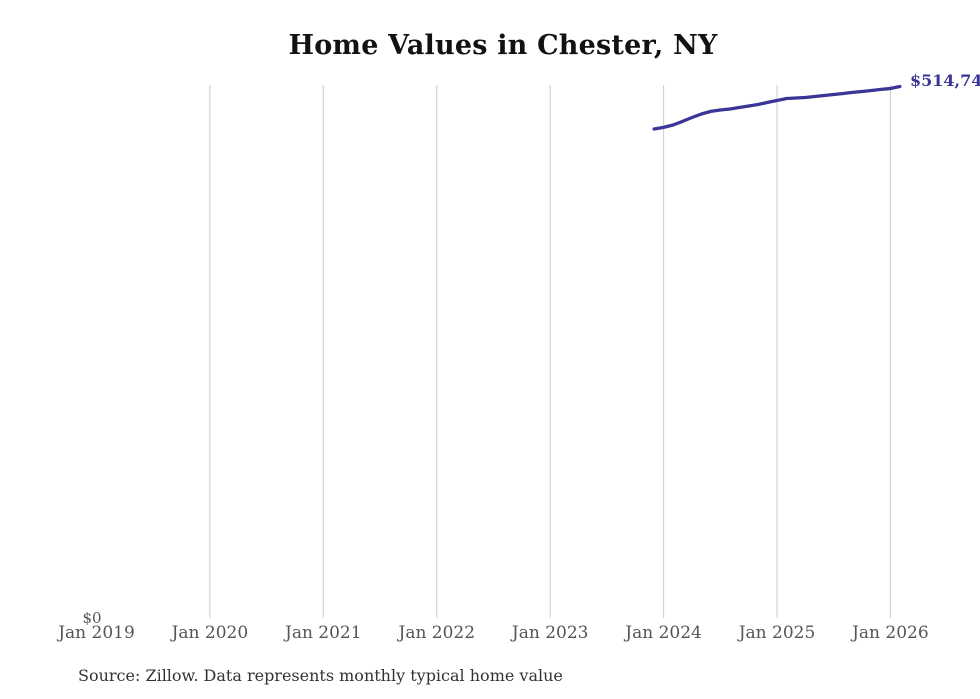 The image size is (980, 699). What do you see at coordinates (96, 633) in the screenshot?
I see `x-axis-label-jan-2019: Jan 2019` at bounding box center [96, 633].